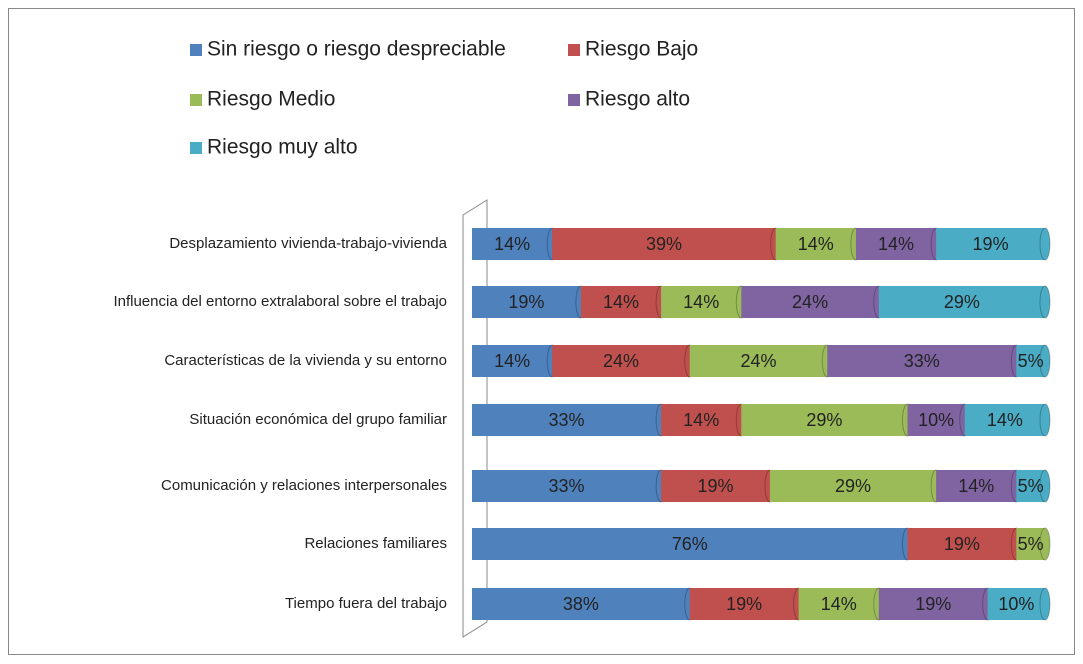  I want to click on legend-label: Riesgo Medio, so click(271, 99).